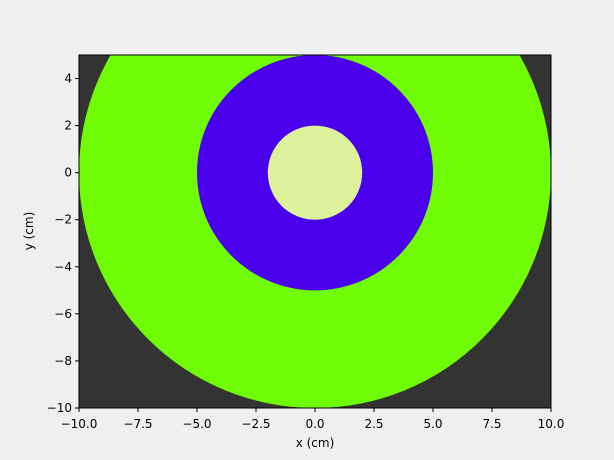 The height and width of the screenshot is (460, 614). Describe the element at coordinates (255, 424) in the screenshot. I see `x-tick-label: −2.5` at that location.